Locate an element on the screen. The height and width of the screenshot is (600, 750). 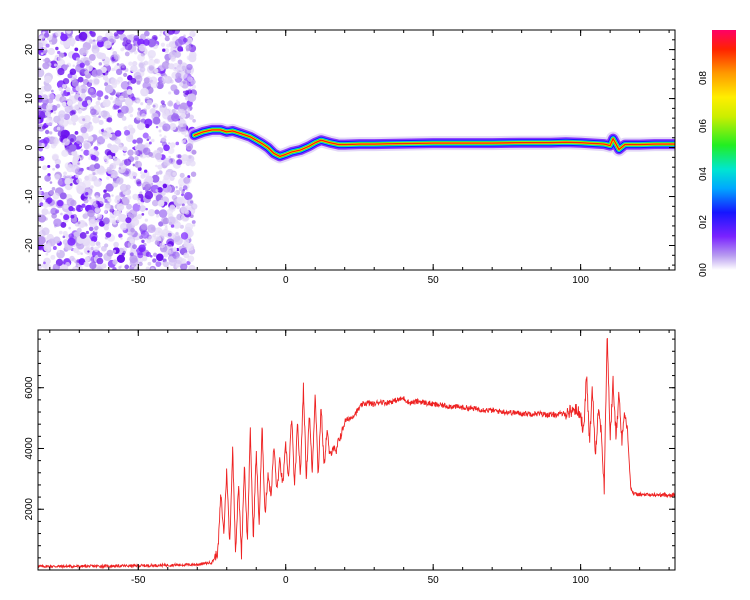
colorbar-tick-label: 0.2 is located at coordinates (703, 222).